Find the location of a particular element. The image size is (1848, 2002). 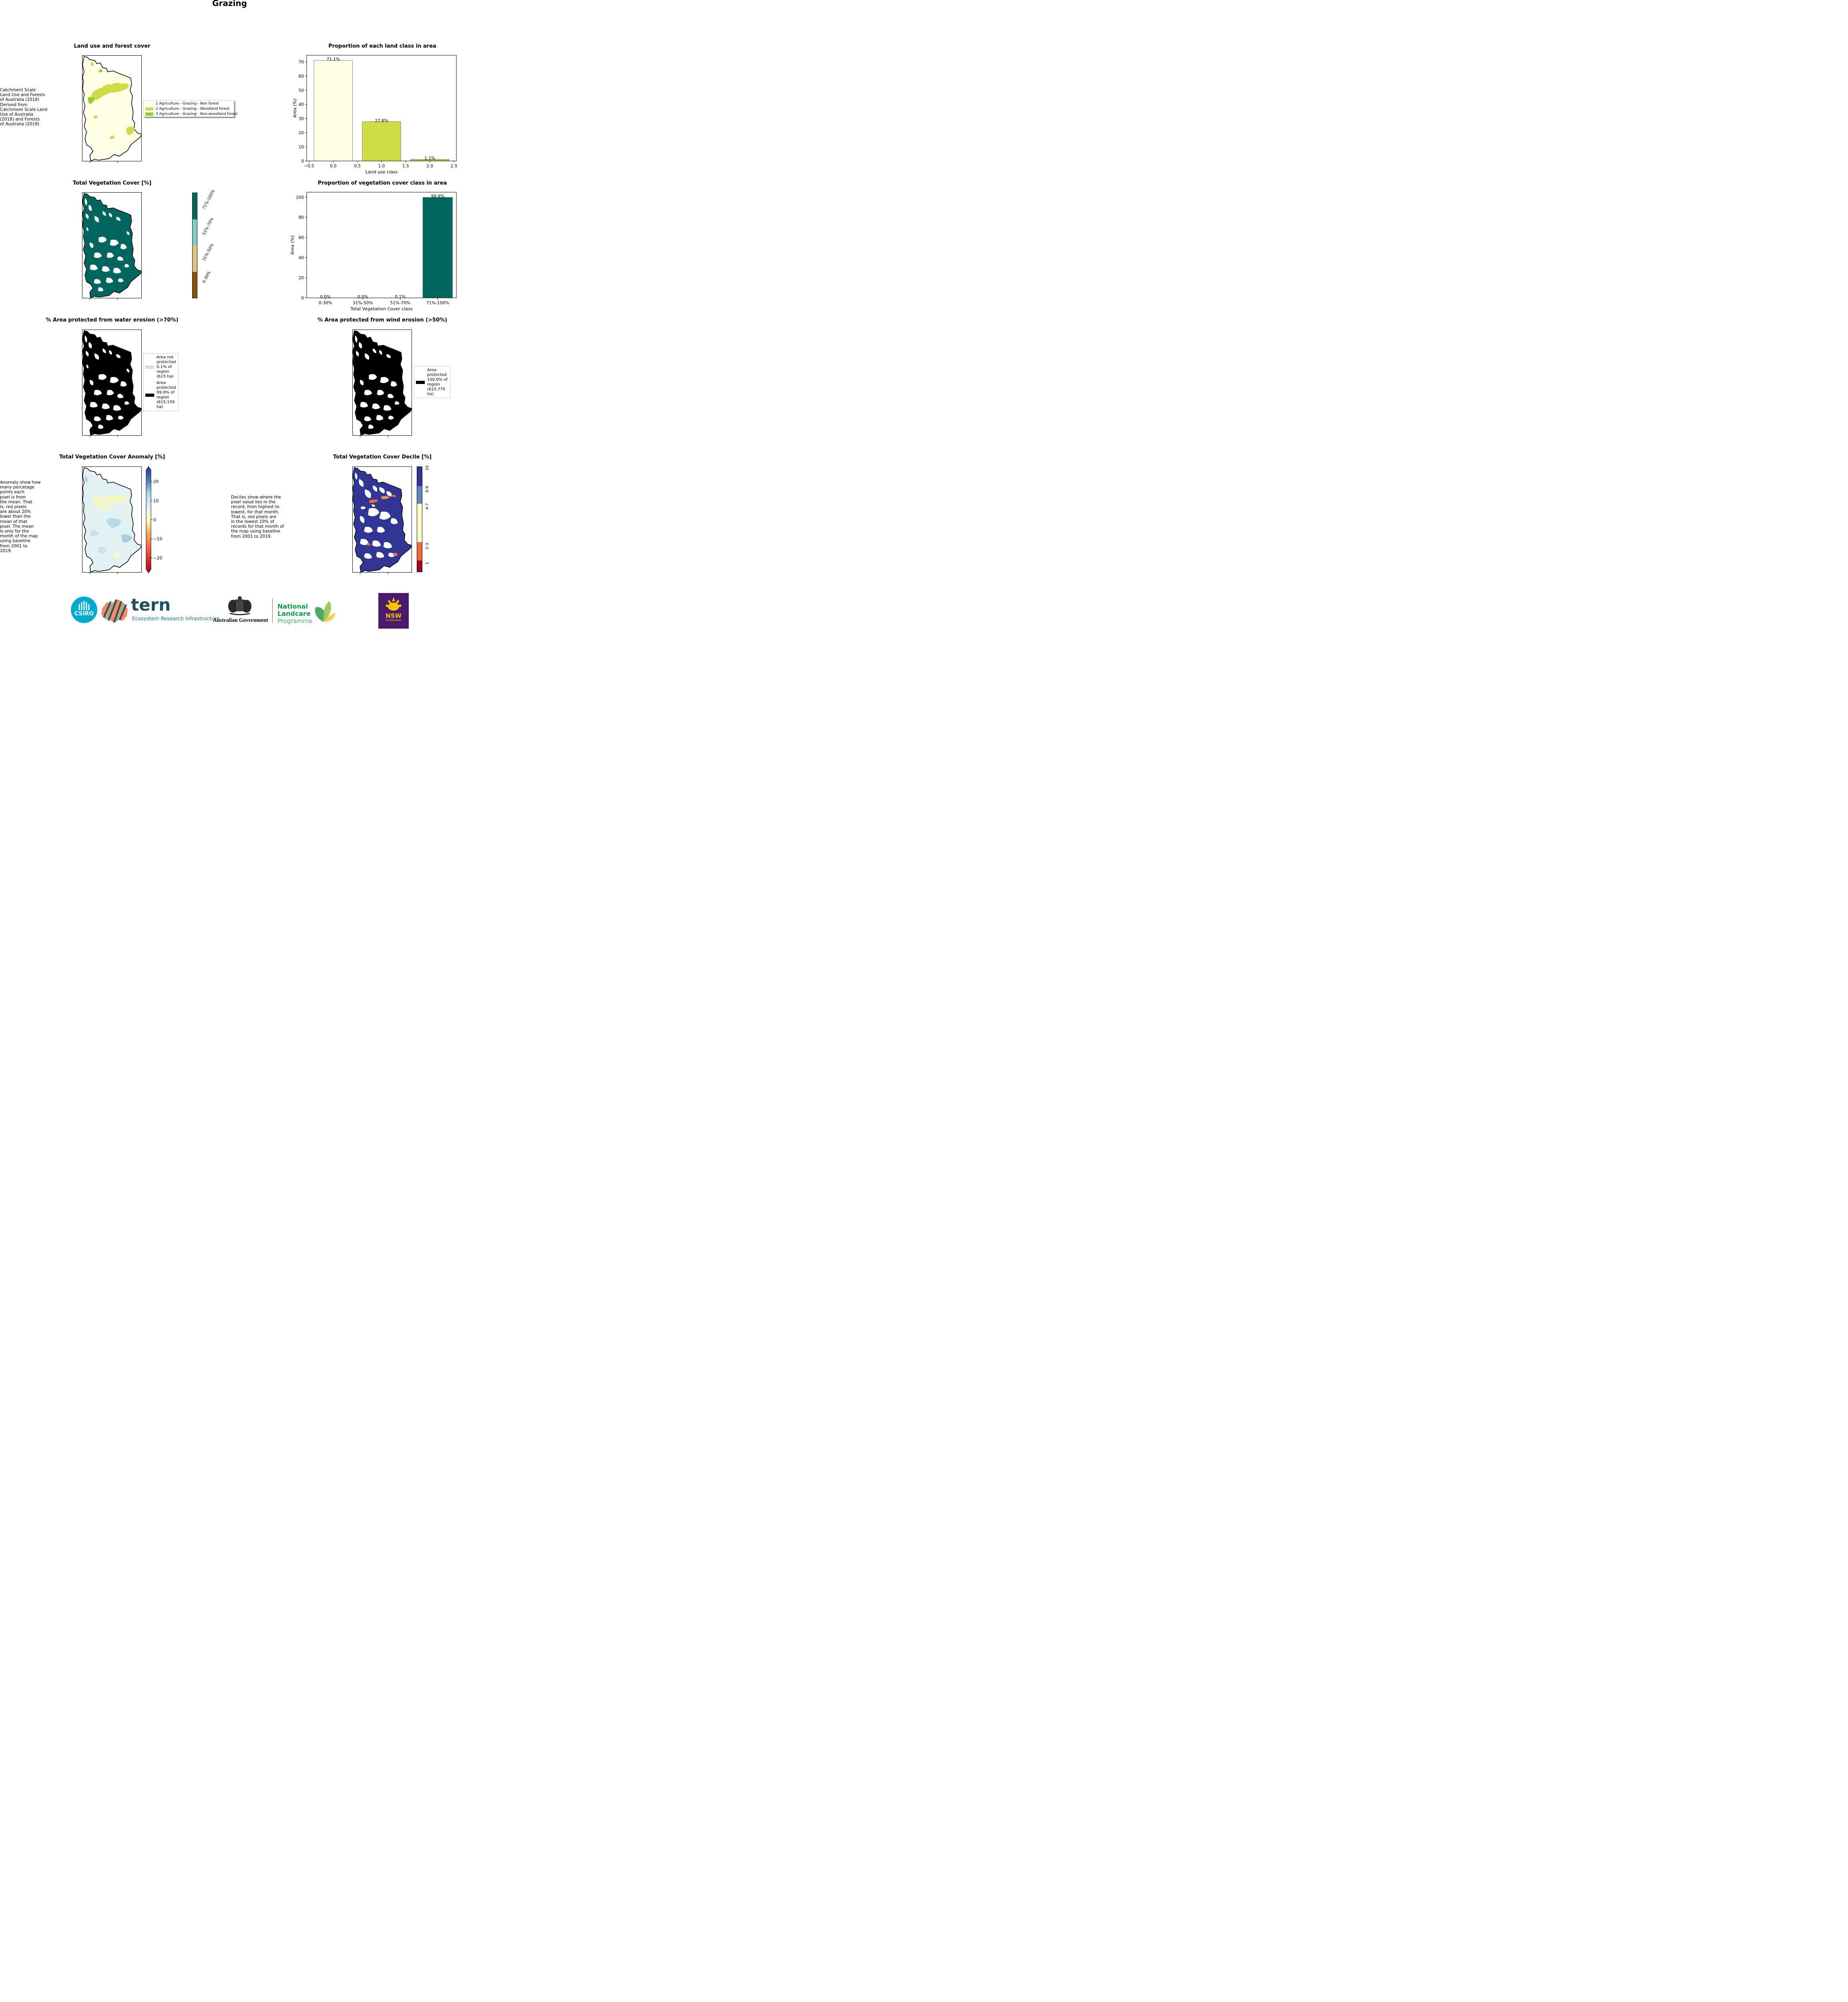

landuse-forest-patches is located at coordinates (111, 100).